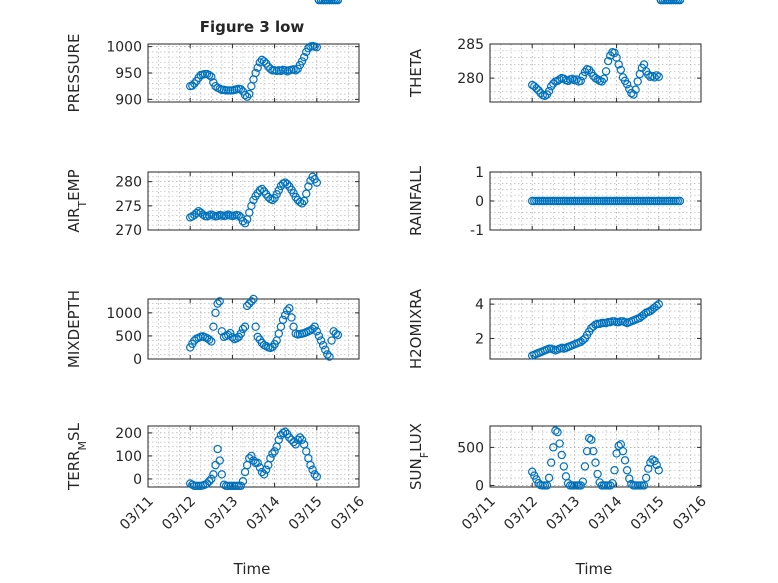 The image size is (778, 583). Describe the element at coordinates (128, 74) in the screenshot. I see `y-tick-label: 950` at that location.